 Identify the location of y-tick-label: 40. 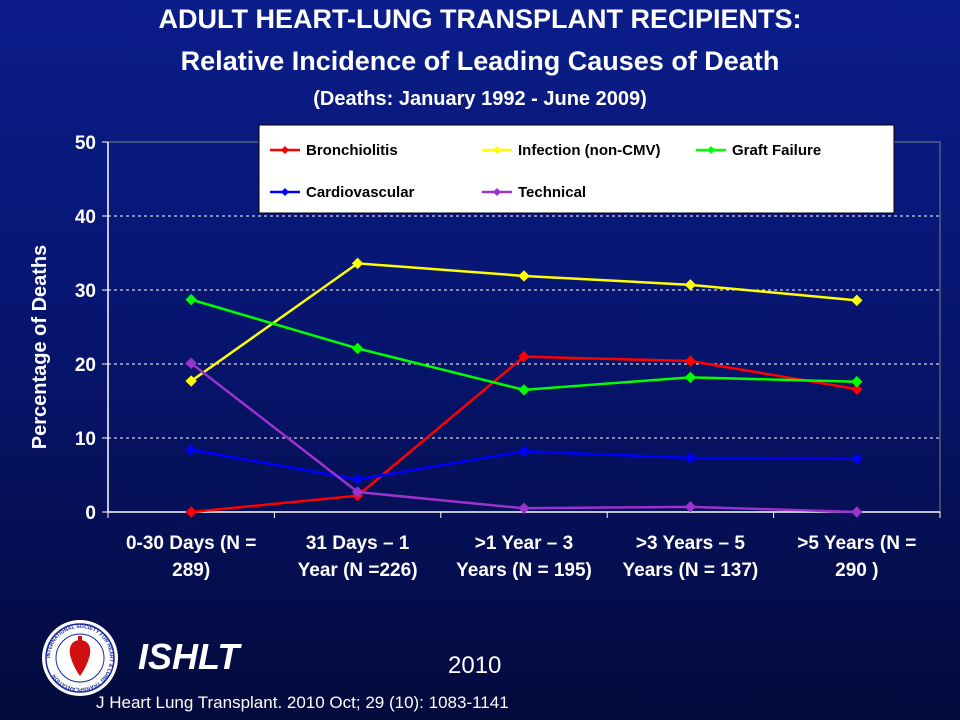
(85, 217).